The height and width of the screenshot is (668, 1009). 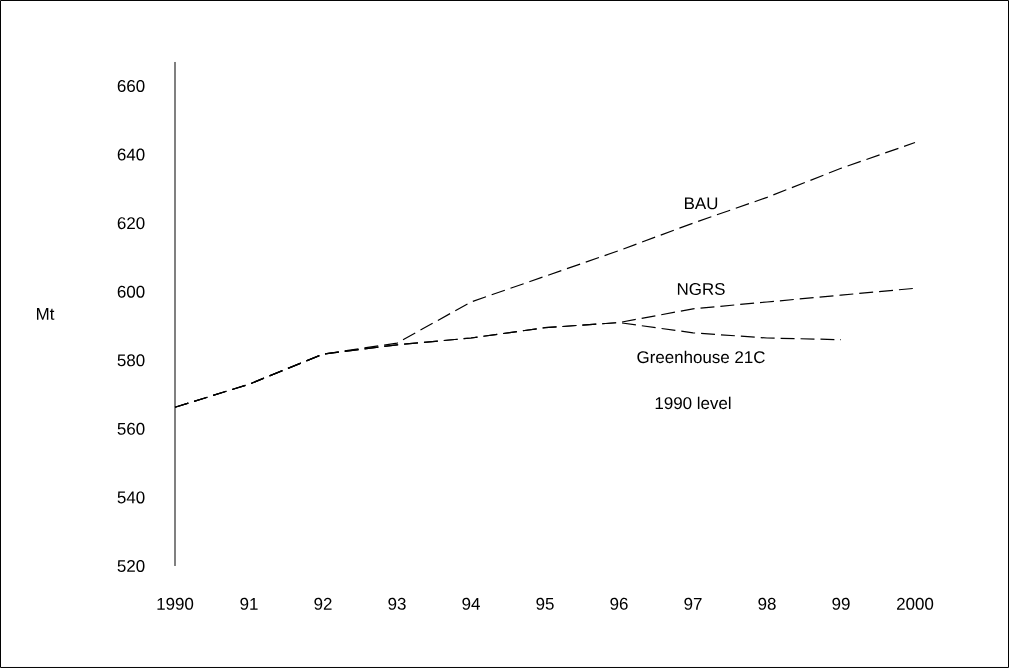 I want to click on y-tick-label: 600, so click(x=131, y=291).